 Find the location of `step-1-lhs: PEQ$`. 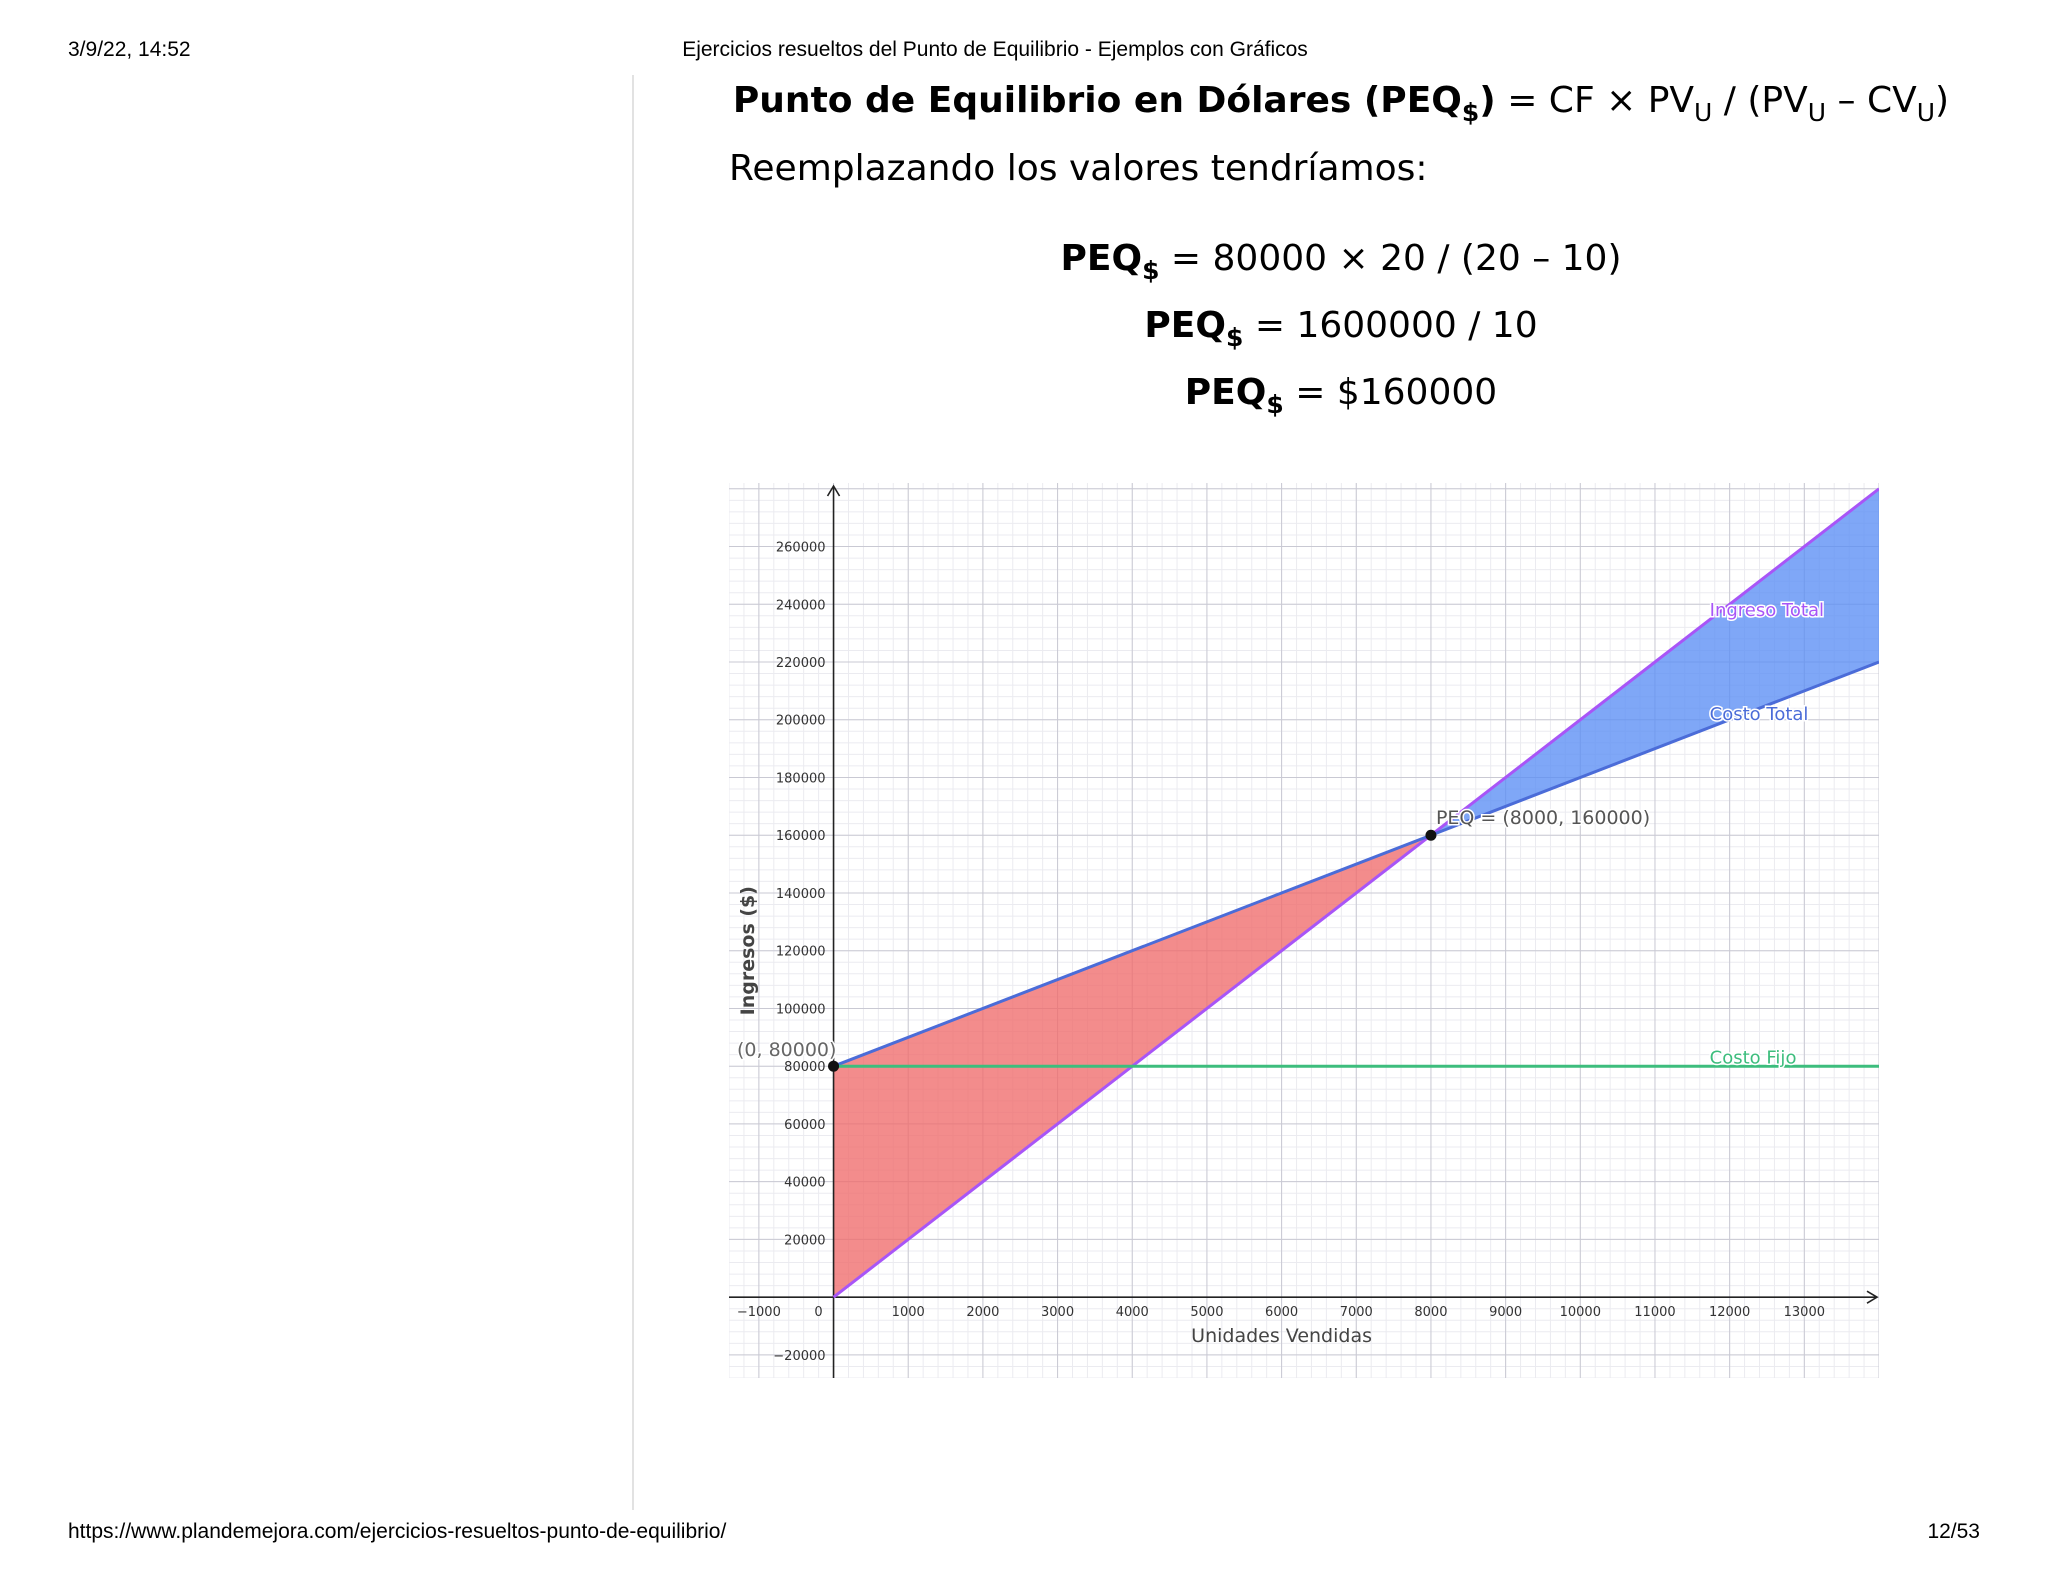

step-1-lhs: PEQ$ is located at coordinates (1109, 260).